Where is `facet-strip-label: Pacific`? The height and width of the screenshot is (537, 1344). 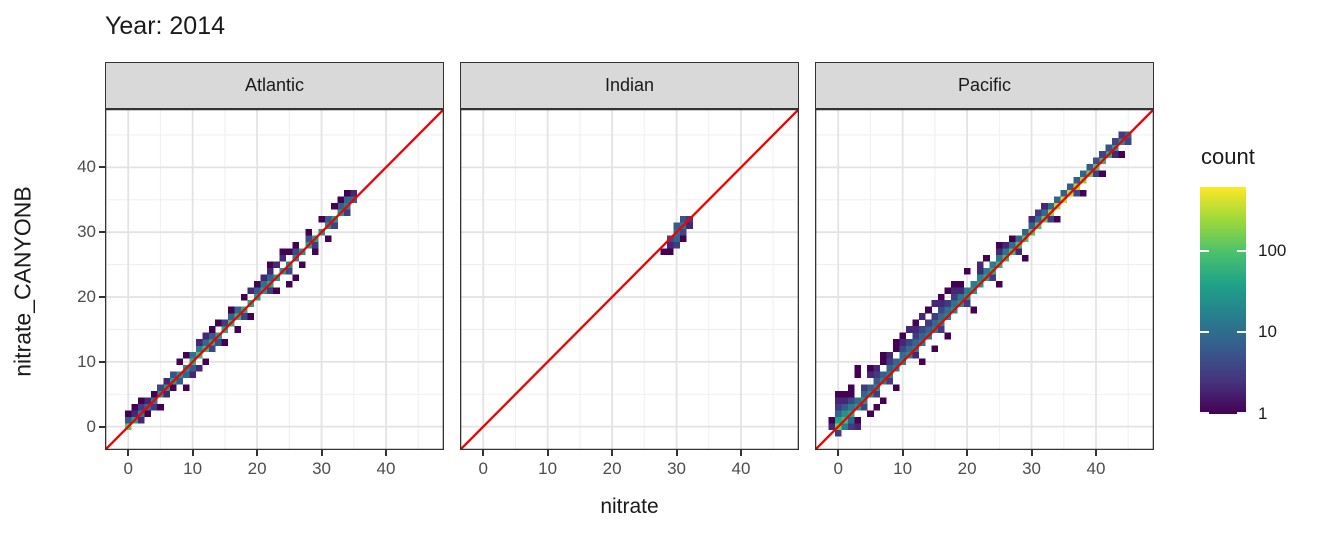 facet-strip-label: Pacific is located at coordinates (984, 85).